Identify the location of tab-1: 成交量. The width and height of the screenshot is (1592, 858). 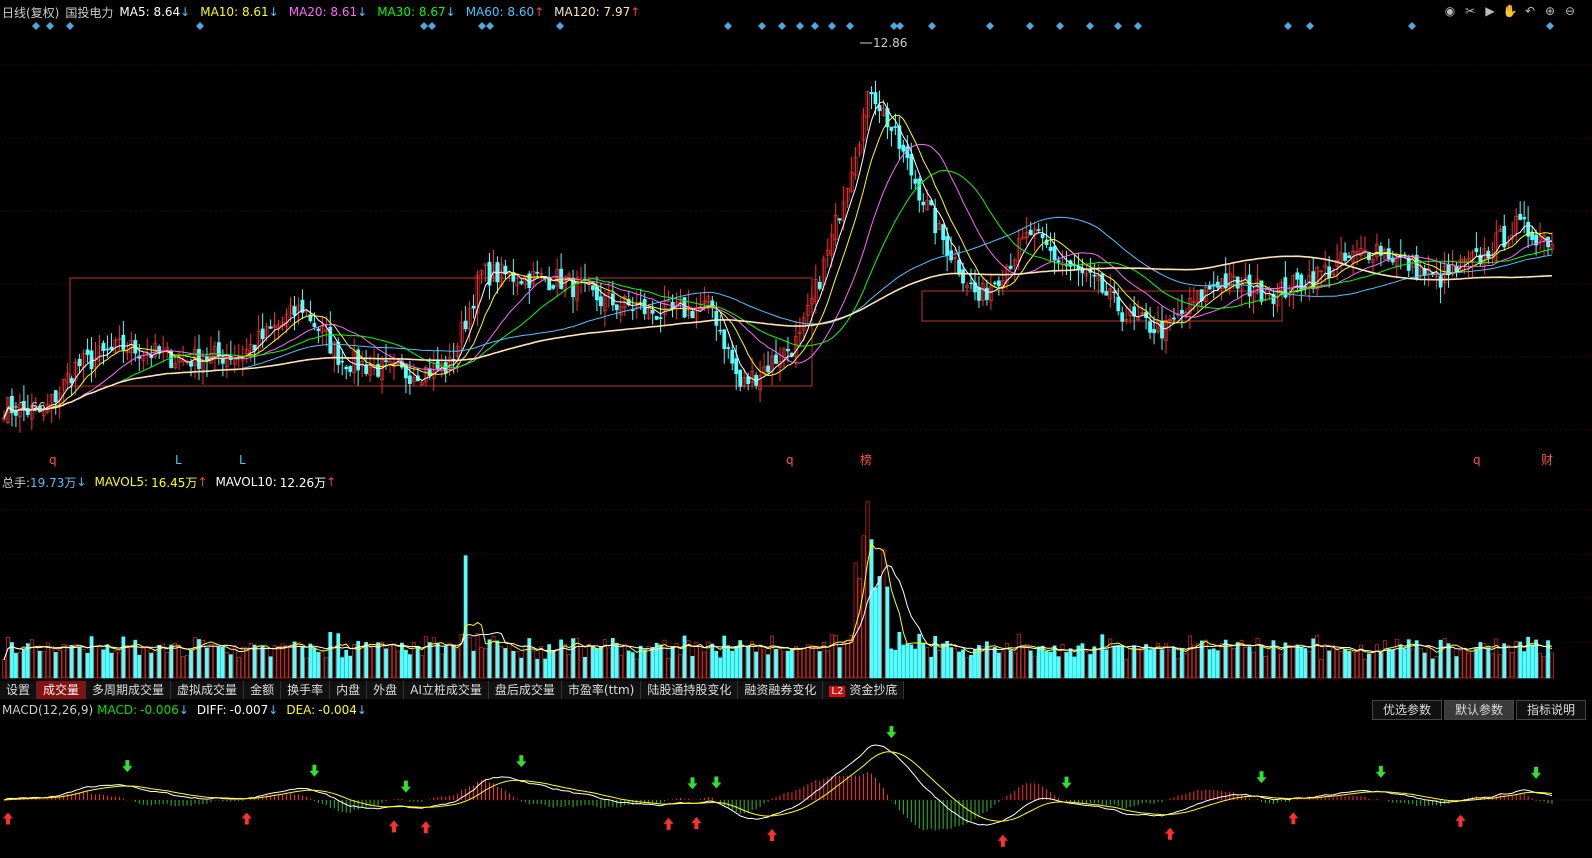
(62, 690).